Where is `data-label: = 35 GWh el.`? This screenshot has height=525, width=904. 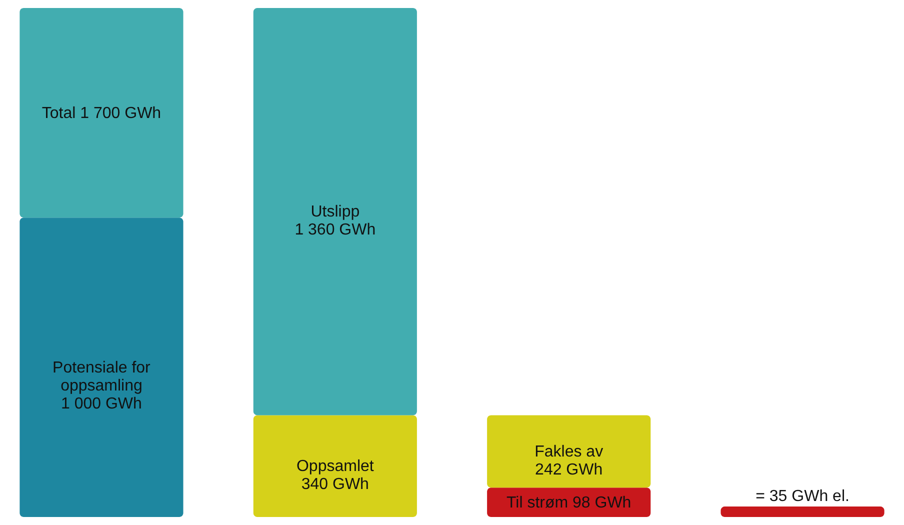 data-label: = 35 GWh el. is located at coordinates (803, 496).